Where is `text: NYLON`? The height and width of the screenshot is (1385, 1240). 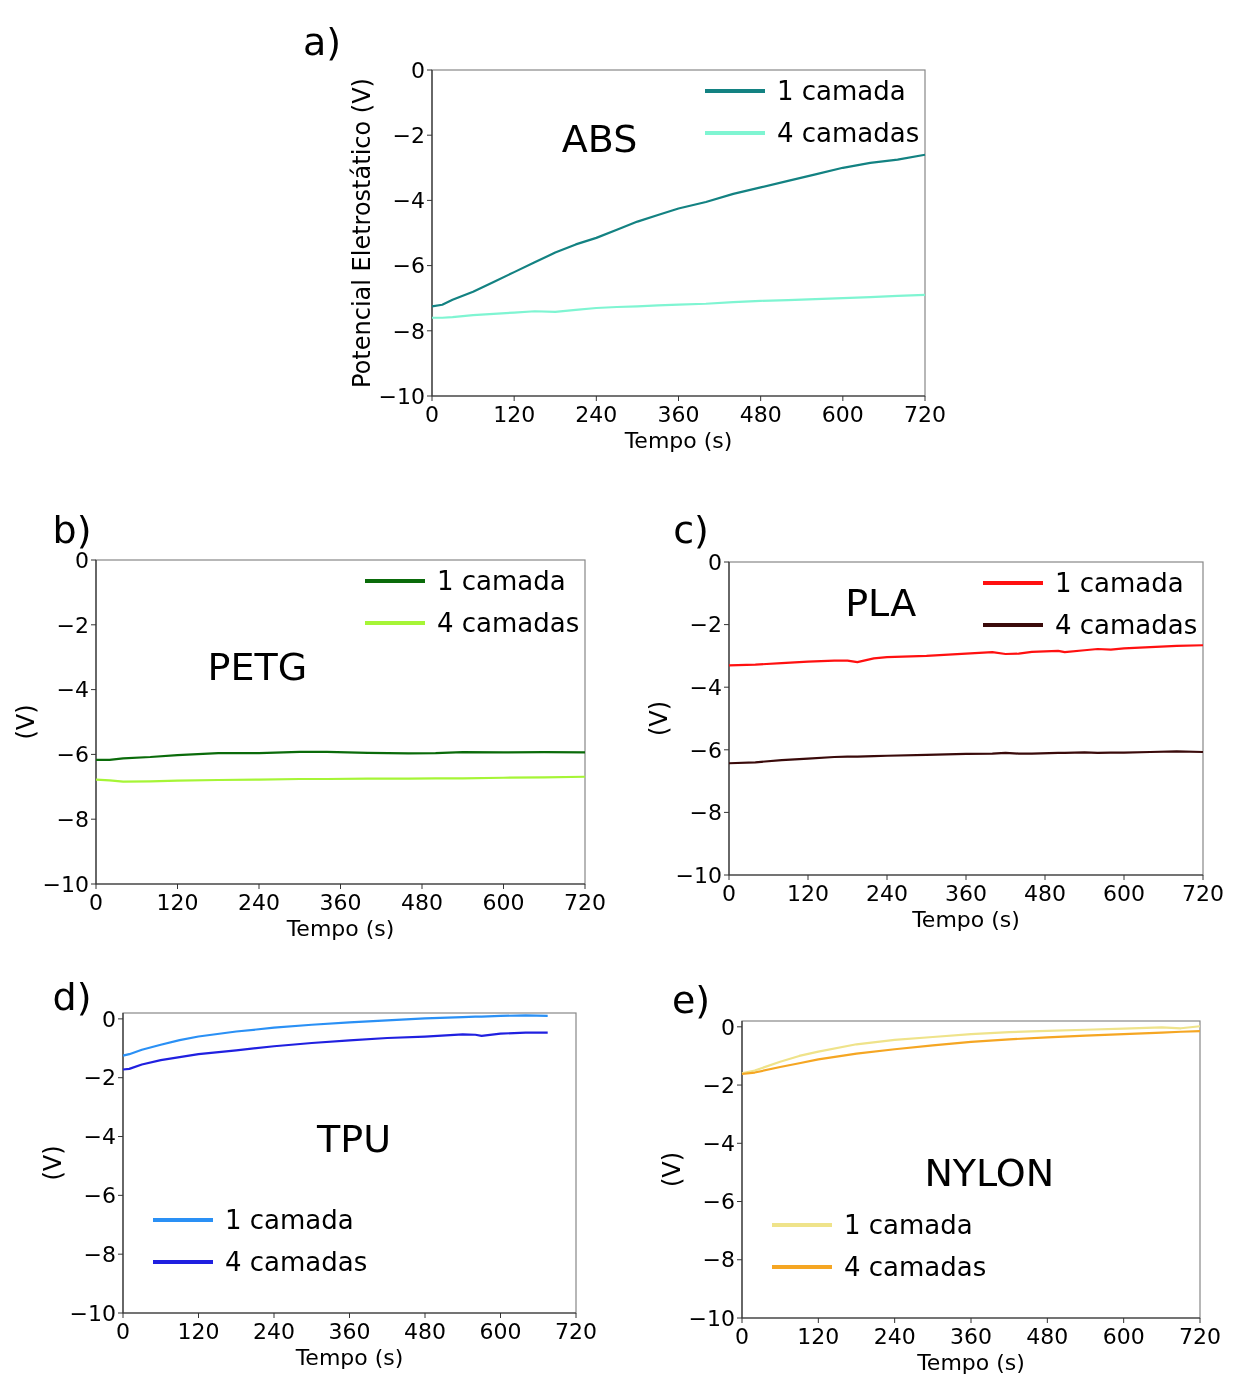
text: NYLON is located at coordinates (989, 1172).